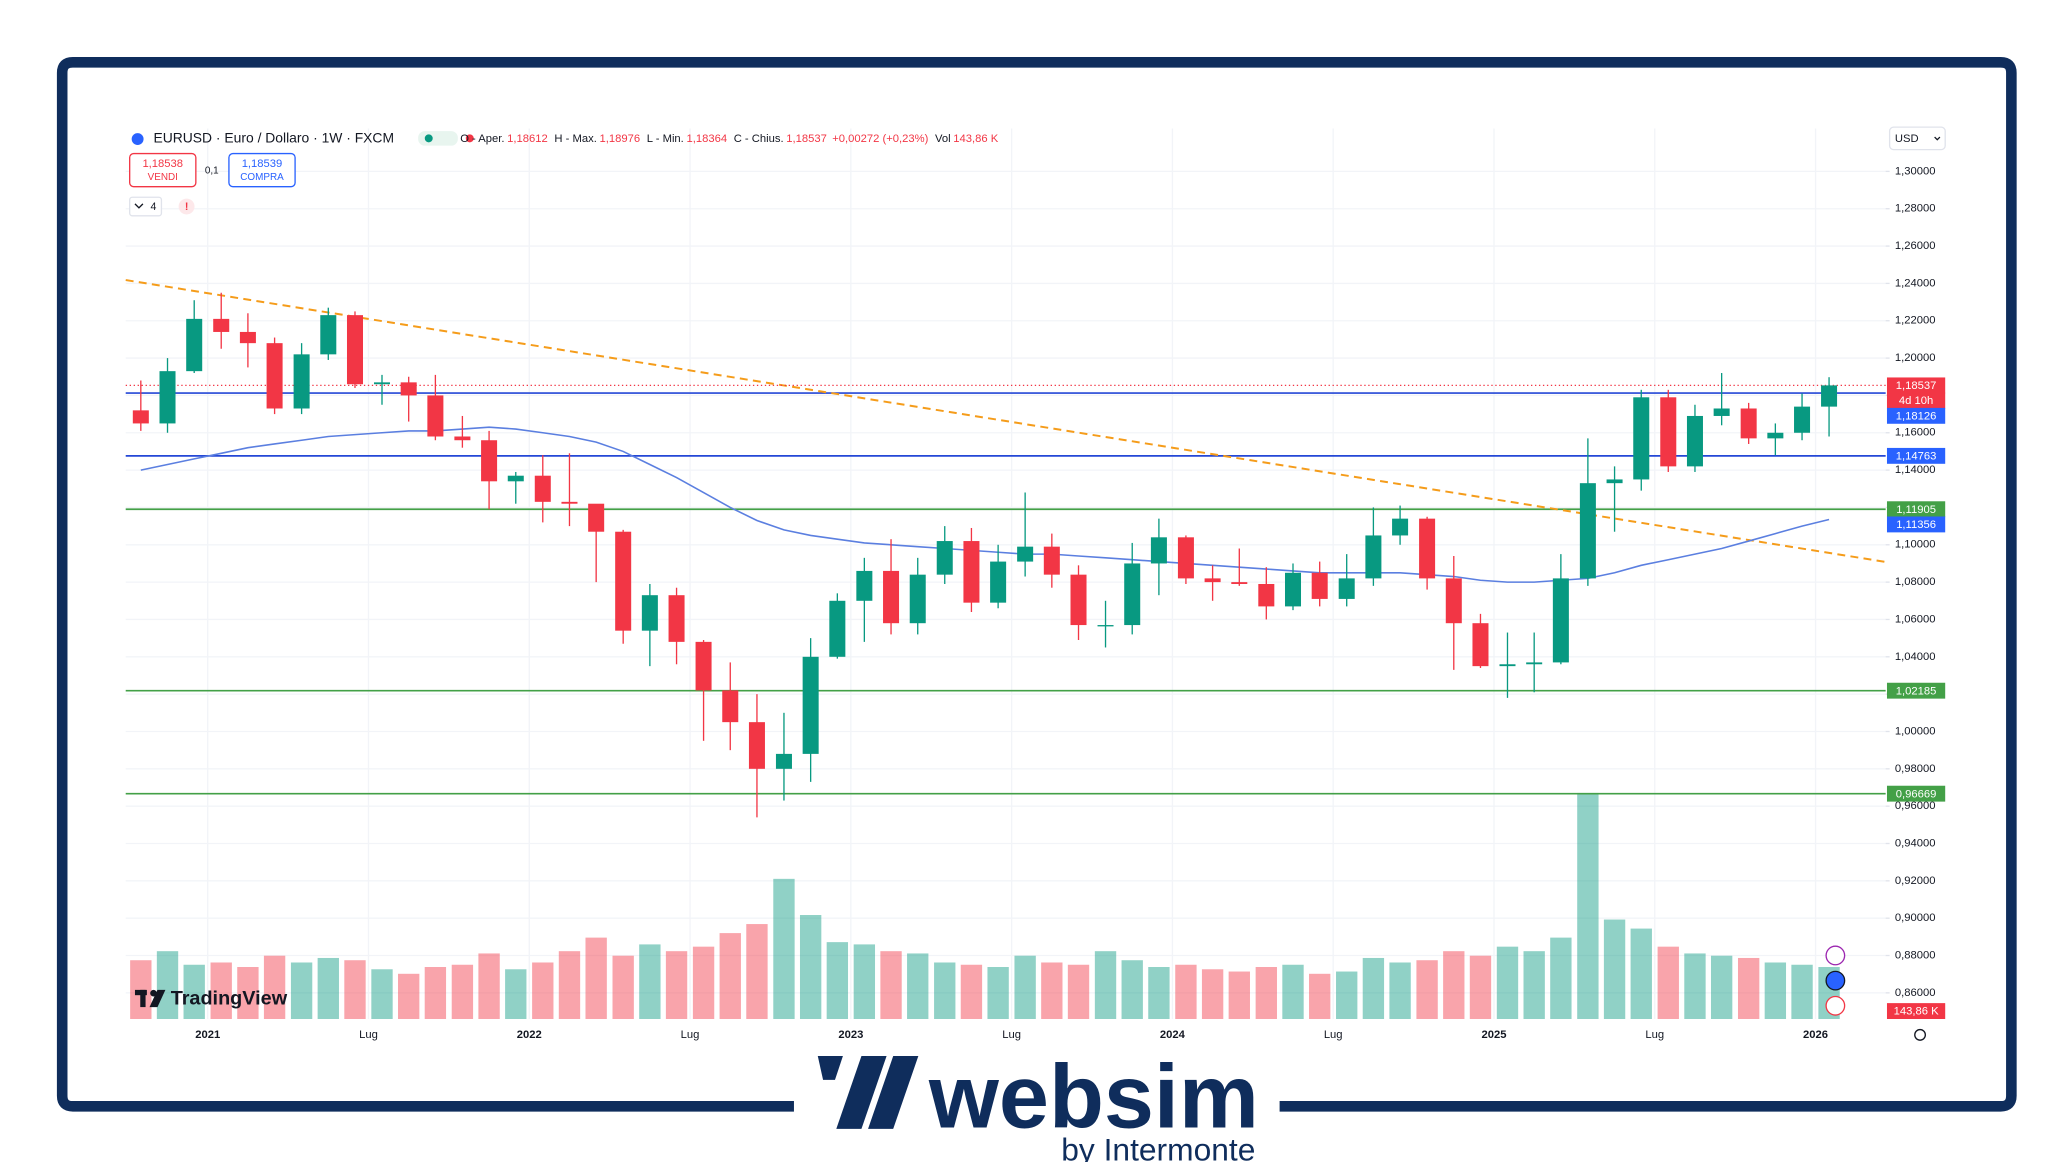  Describe the element at coordinates (482, 139) in the screenshot. I see `header-text: O - Aper.` at that location.